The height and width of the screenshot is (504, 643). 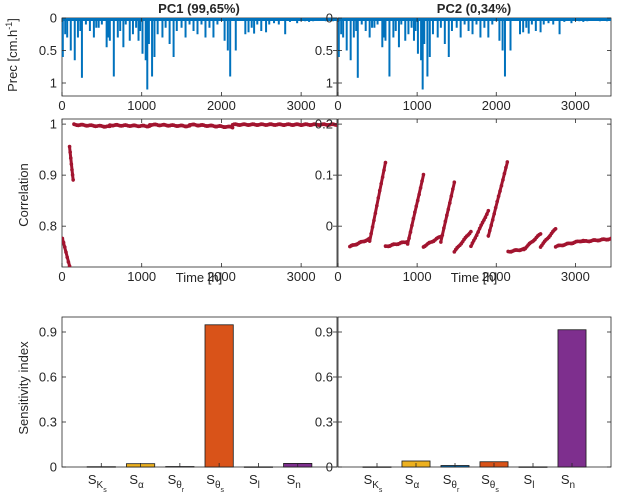 I want to click on axes-frame-prec-pc1, so click(x=199, y=57).